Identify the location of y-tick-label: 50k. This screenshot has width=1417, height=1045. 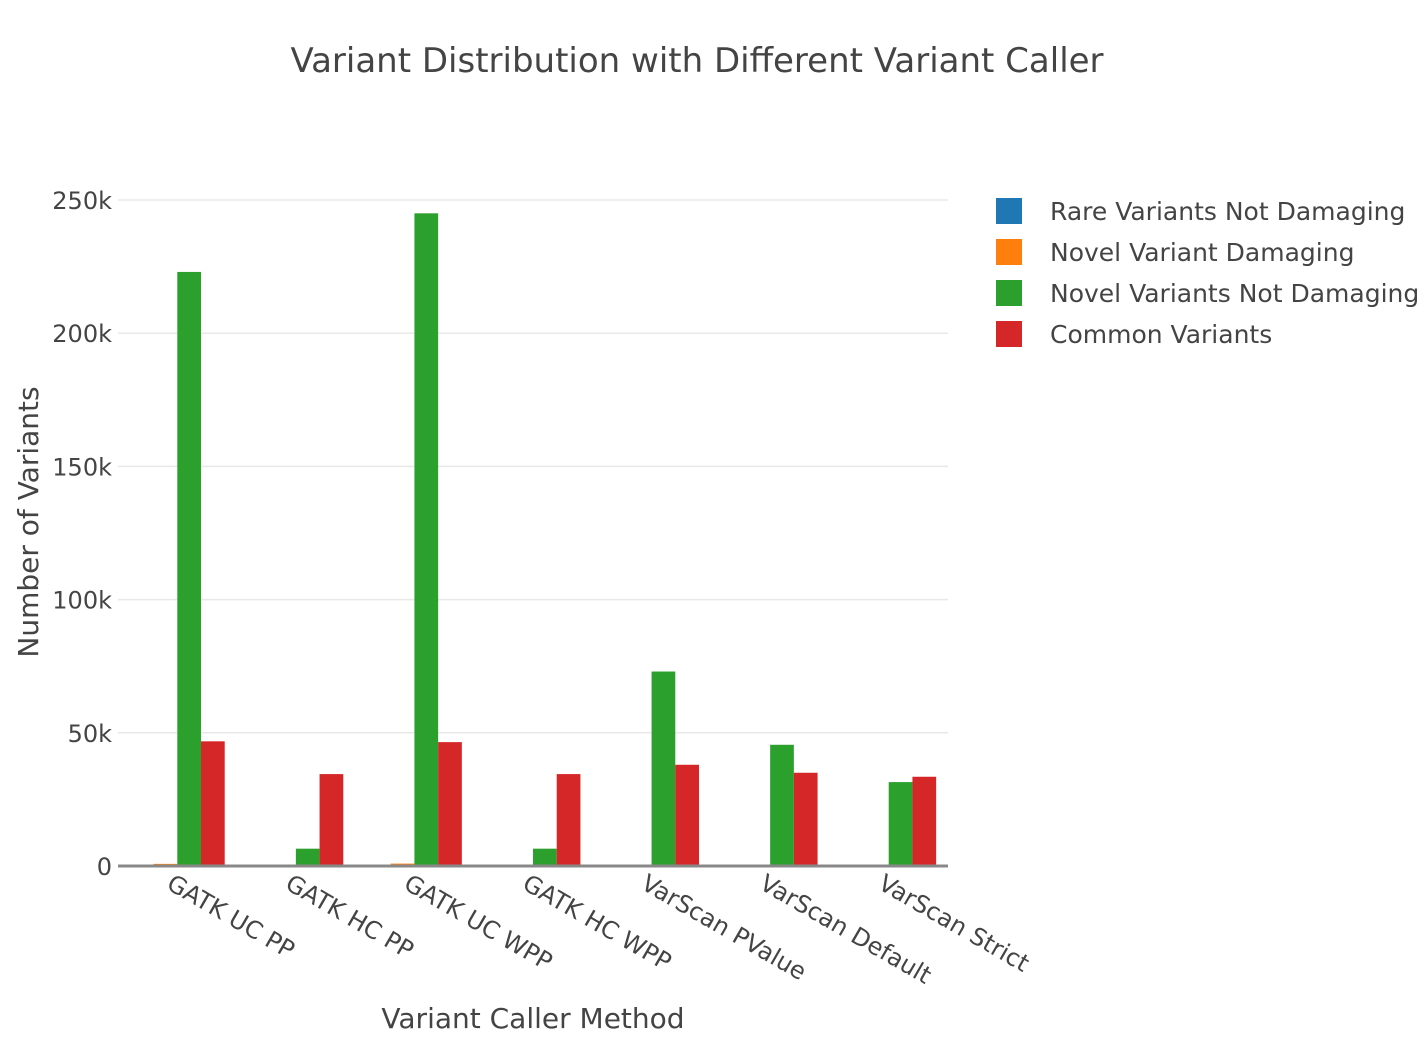
(90, 734).